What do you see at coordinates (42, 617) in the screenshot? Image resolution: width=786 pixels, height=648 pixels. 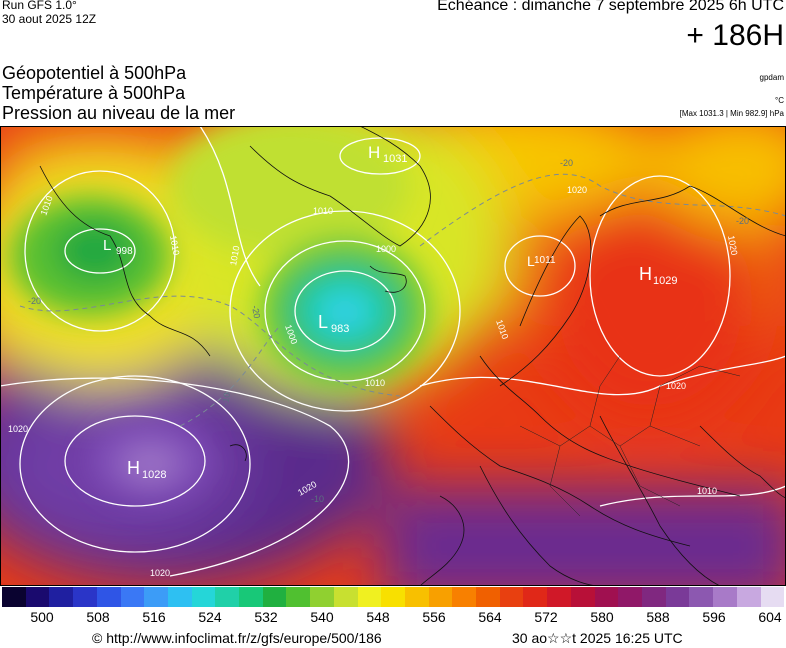 I see `colorbar-tick-label: 500` at bounding box center [42, 617].